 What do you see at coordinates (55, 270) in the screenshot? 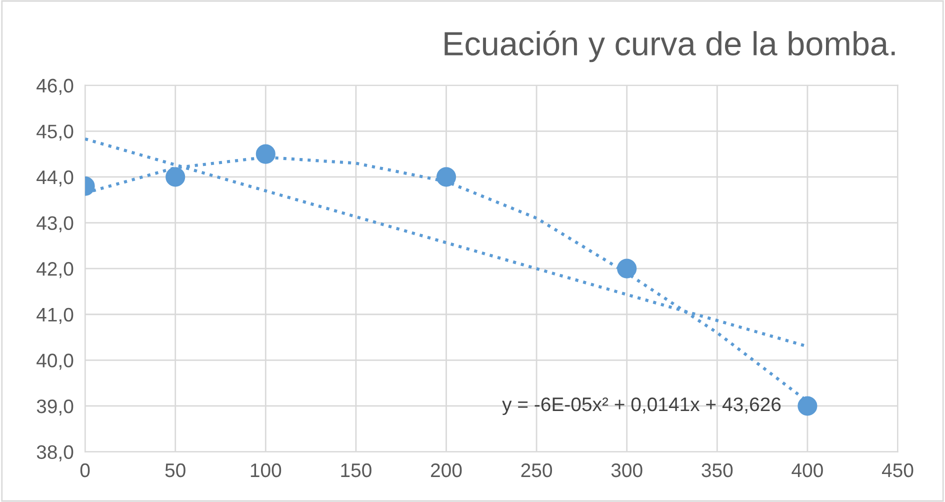
I see `y-tick-label: 42,0` at bounding box center [55, 270].